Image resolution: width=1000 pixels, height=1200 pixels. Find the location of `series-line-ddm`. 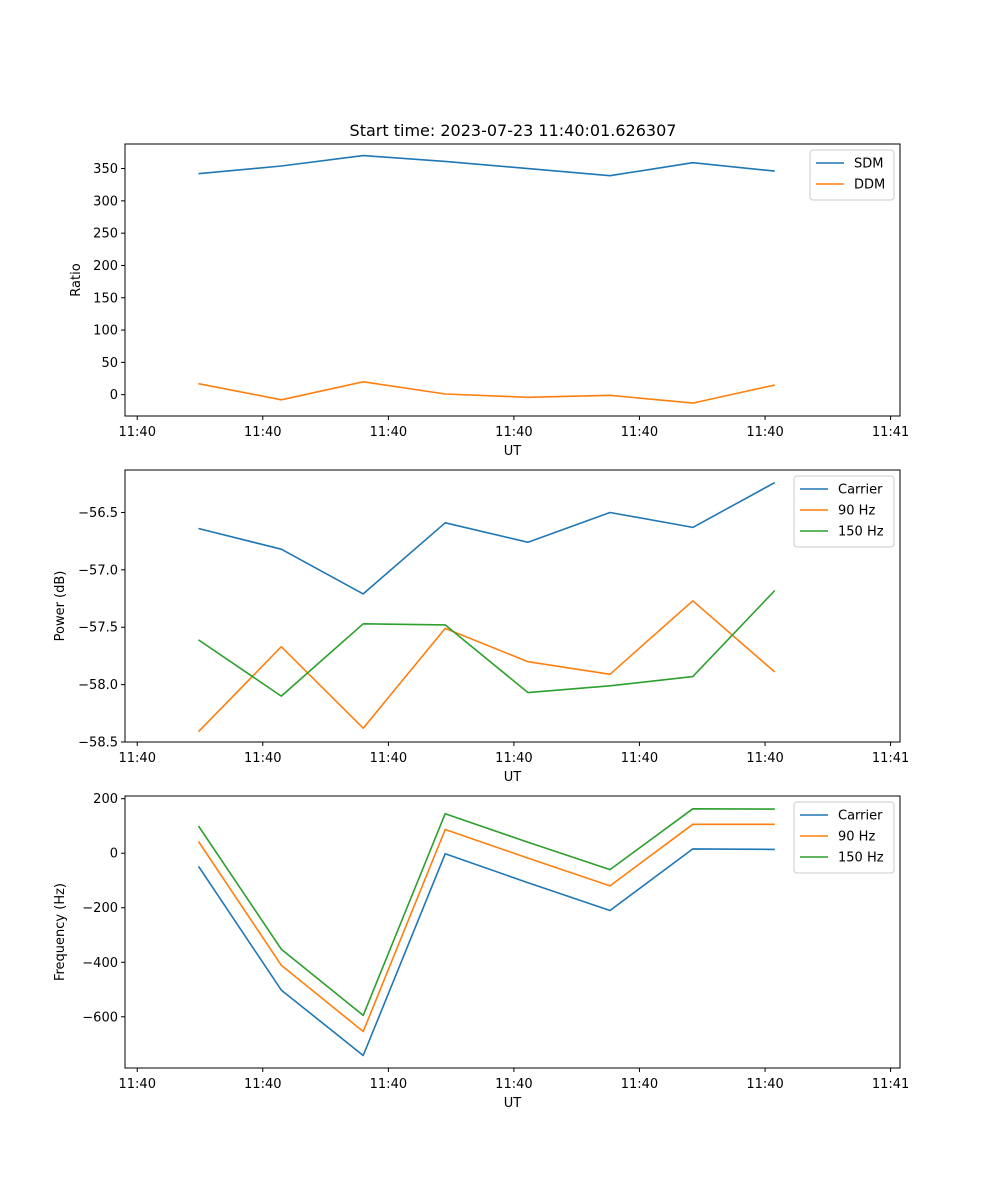

series-line-ddm is located at coordinates (486, 392).